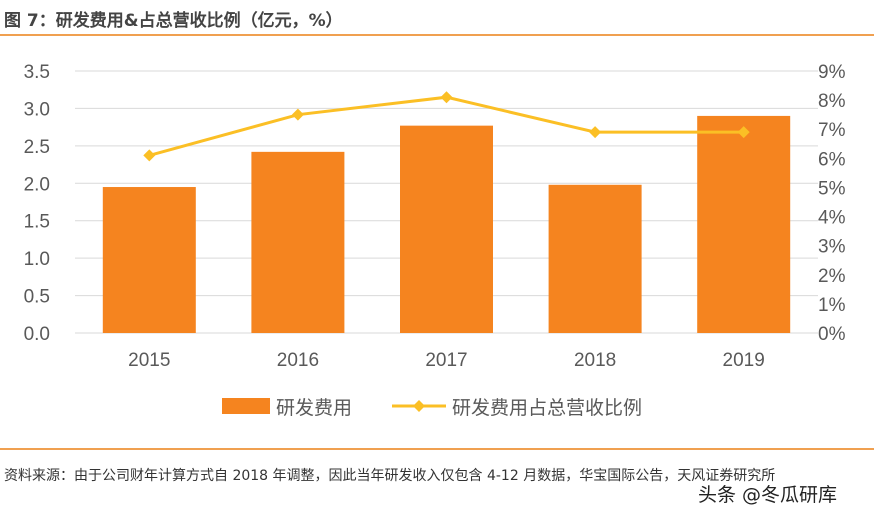 This screenshot has width=874, height=522. Describe the element at coordinates (446, 360) in the screenshot. I see `x-tick-label: 2017` at that location.